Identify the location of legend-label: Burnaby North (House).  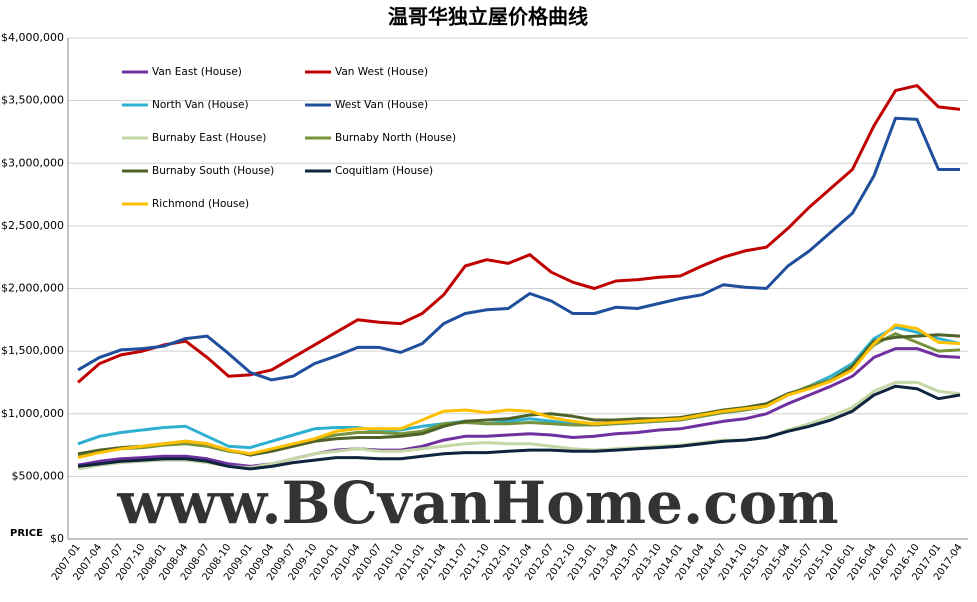
(395, 138).